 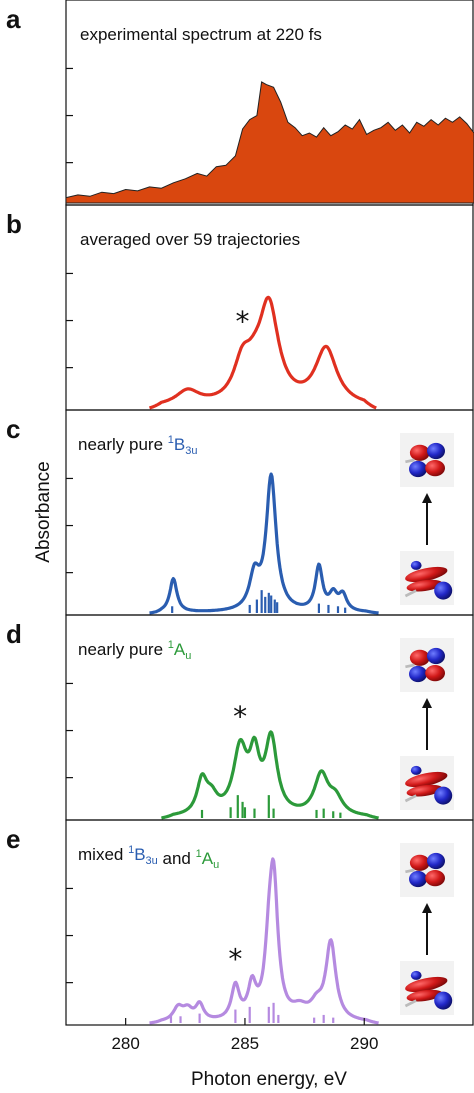 I want to click on orbital-inset-e, so click(x=427, y=929).